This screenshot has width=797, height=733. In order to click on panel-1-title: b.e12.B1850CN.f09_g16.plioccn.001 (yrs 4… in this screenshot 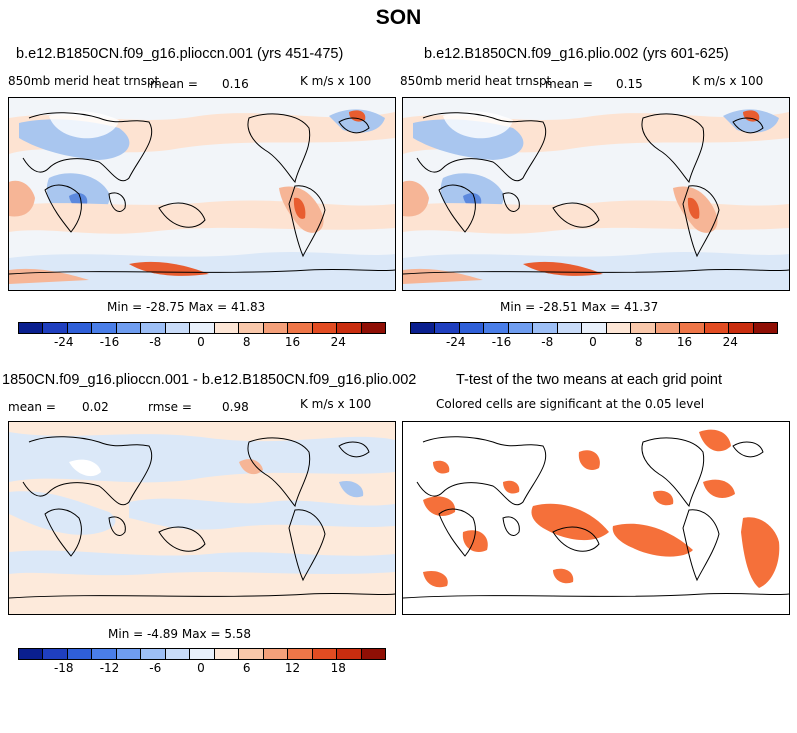, I will do `click(180, 54)`.